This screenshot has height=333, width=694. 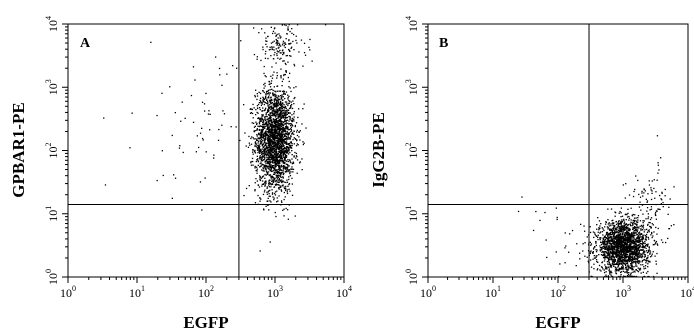 What do you see at coordinates (378, 150) in the screenshot?
I see `panel-b-ylabel: IgG2B-PE` at bounding box center [378, 150].